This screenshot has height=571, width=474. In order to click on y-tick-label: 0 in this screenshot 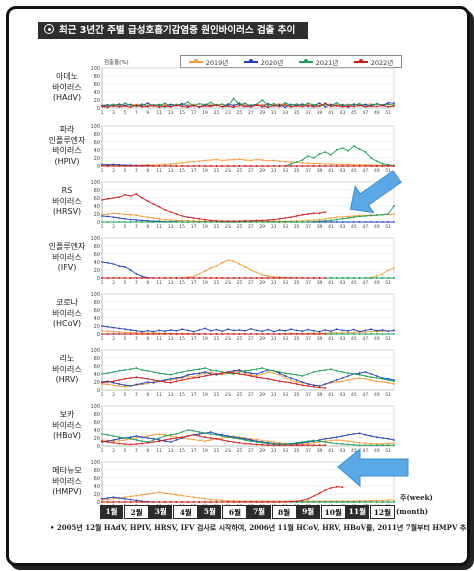, I will do `click(98, 109)`.